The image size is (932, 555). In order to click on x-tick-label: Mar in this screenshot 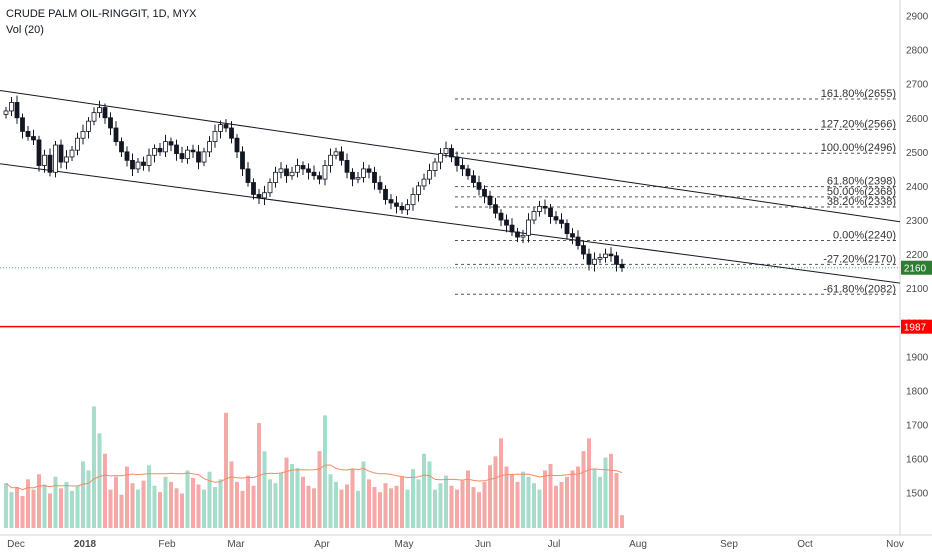, I will do `click(236, 544)`.